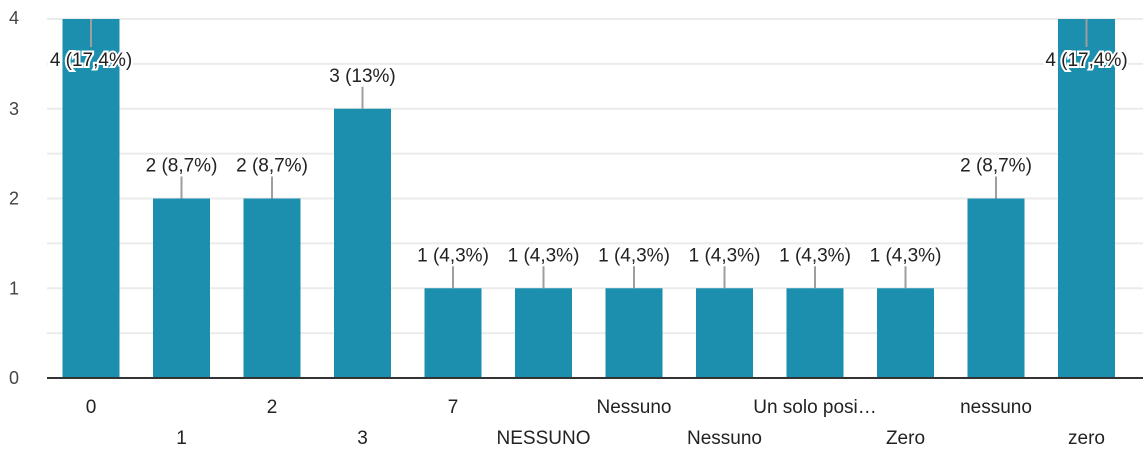  Describe the element at coordinates (91, 407) in the screenshot. I see `x-tick-label: 0` at that location.